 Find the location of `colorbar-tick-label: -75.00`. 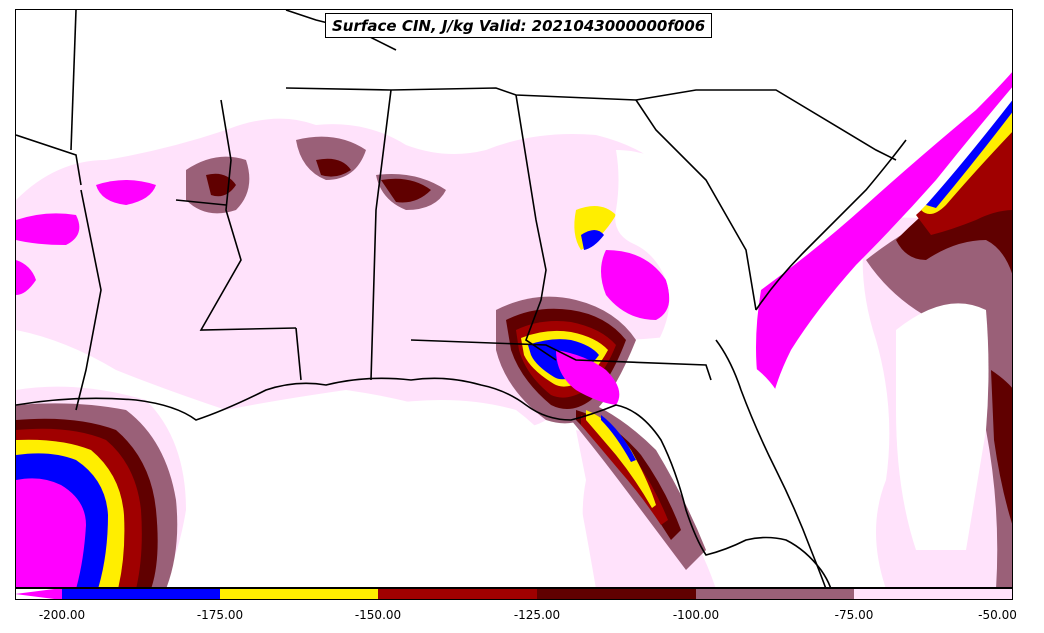

colorbar-tick-label: -75.00 is located at coordinates (854, 615).